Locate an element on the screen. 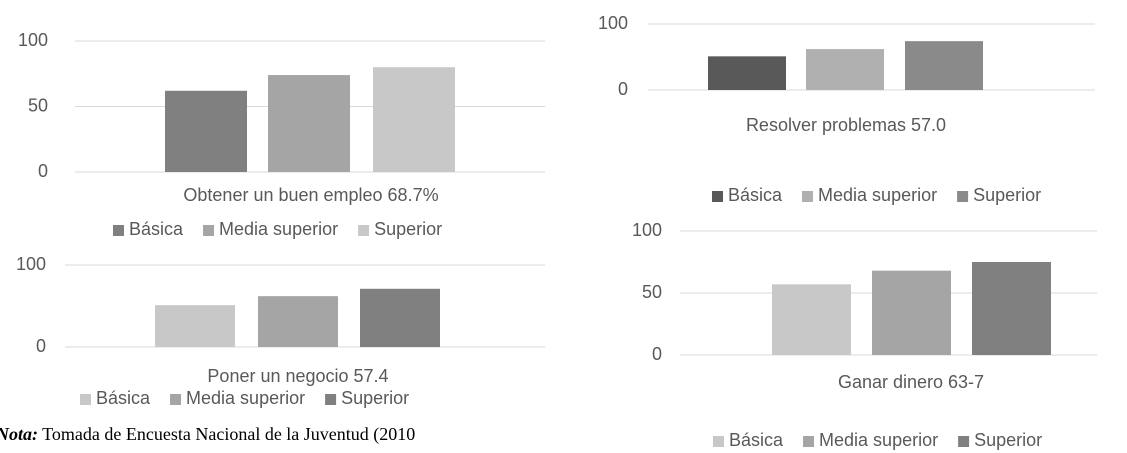 Image resolution: width=1127 pixels, height=453 pixels. chart-title: Resolver problemas 57.0 is located at coordinates (846, 125).